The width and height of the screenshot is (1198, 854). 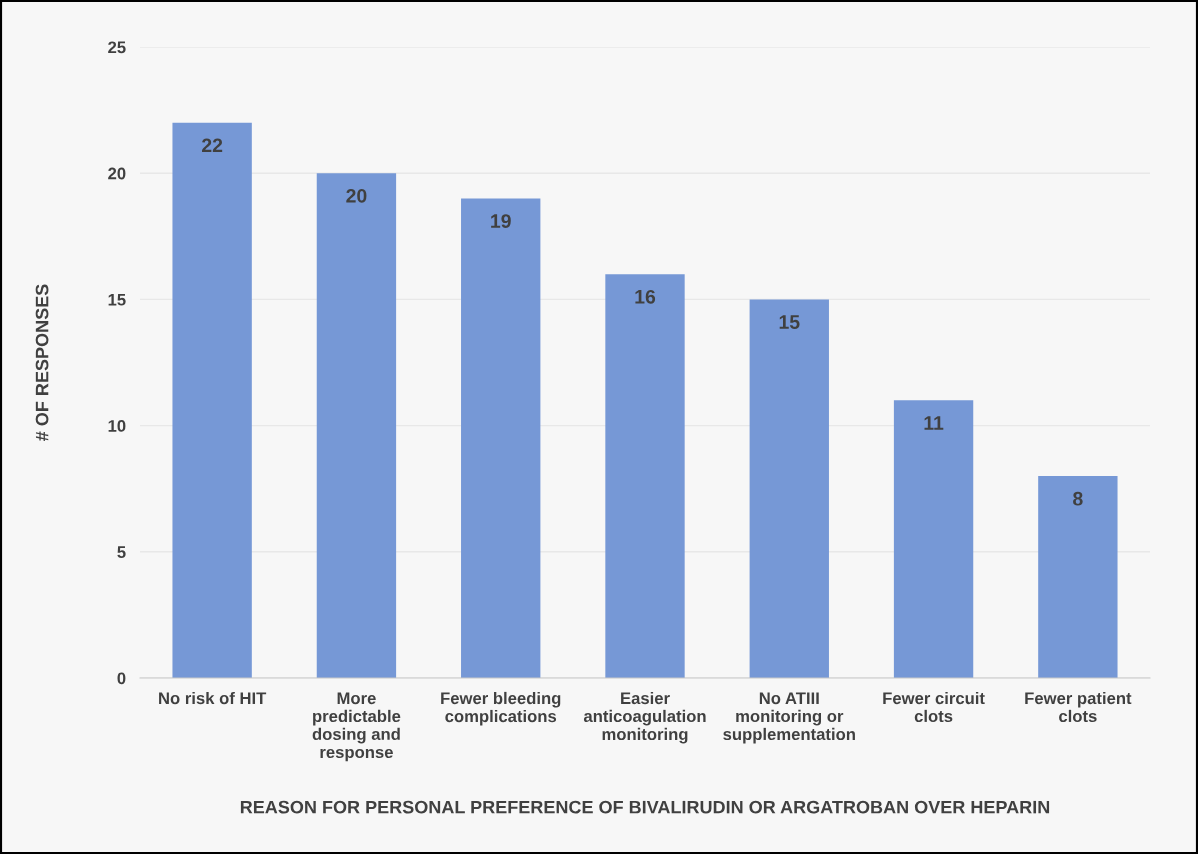 What do you see at coordinates (117, 173) in the screenshot?
I see `y-tick-label: 20` at bounding box center [117, 173].